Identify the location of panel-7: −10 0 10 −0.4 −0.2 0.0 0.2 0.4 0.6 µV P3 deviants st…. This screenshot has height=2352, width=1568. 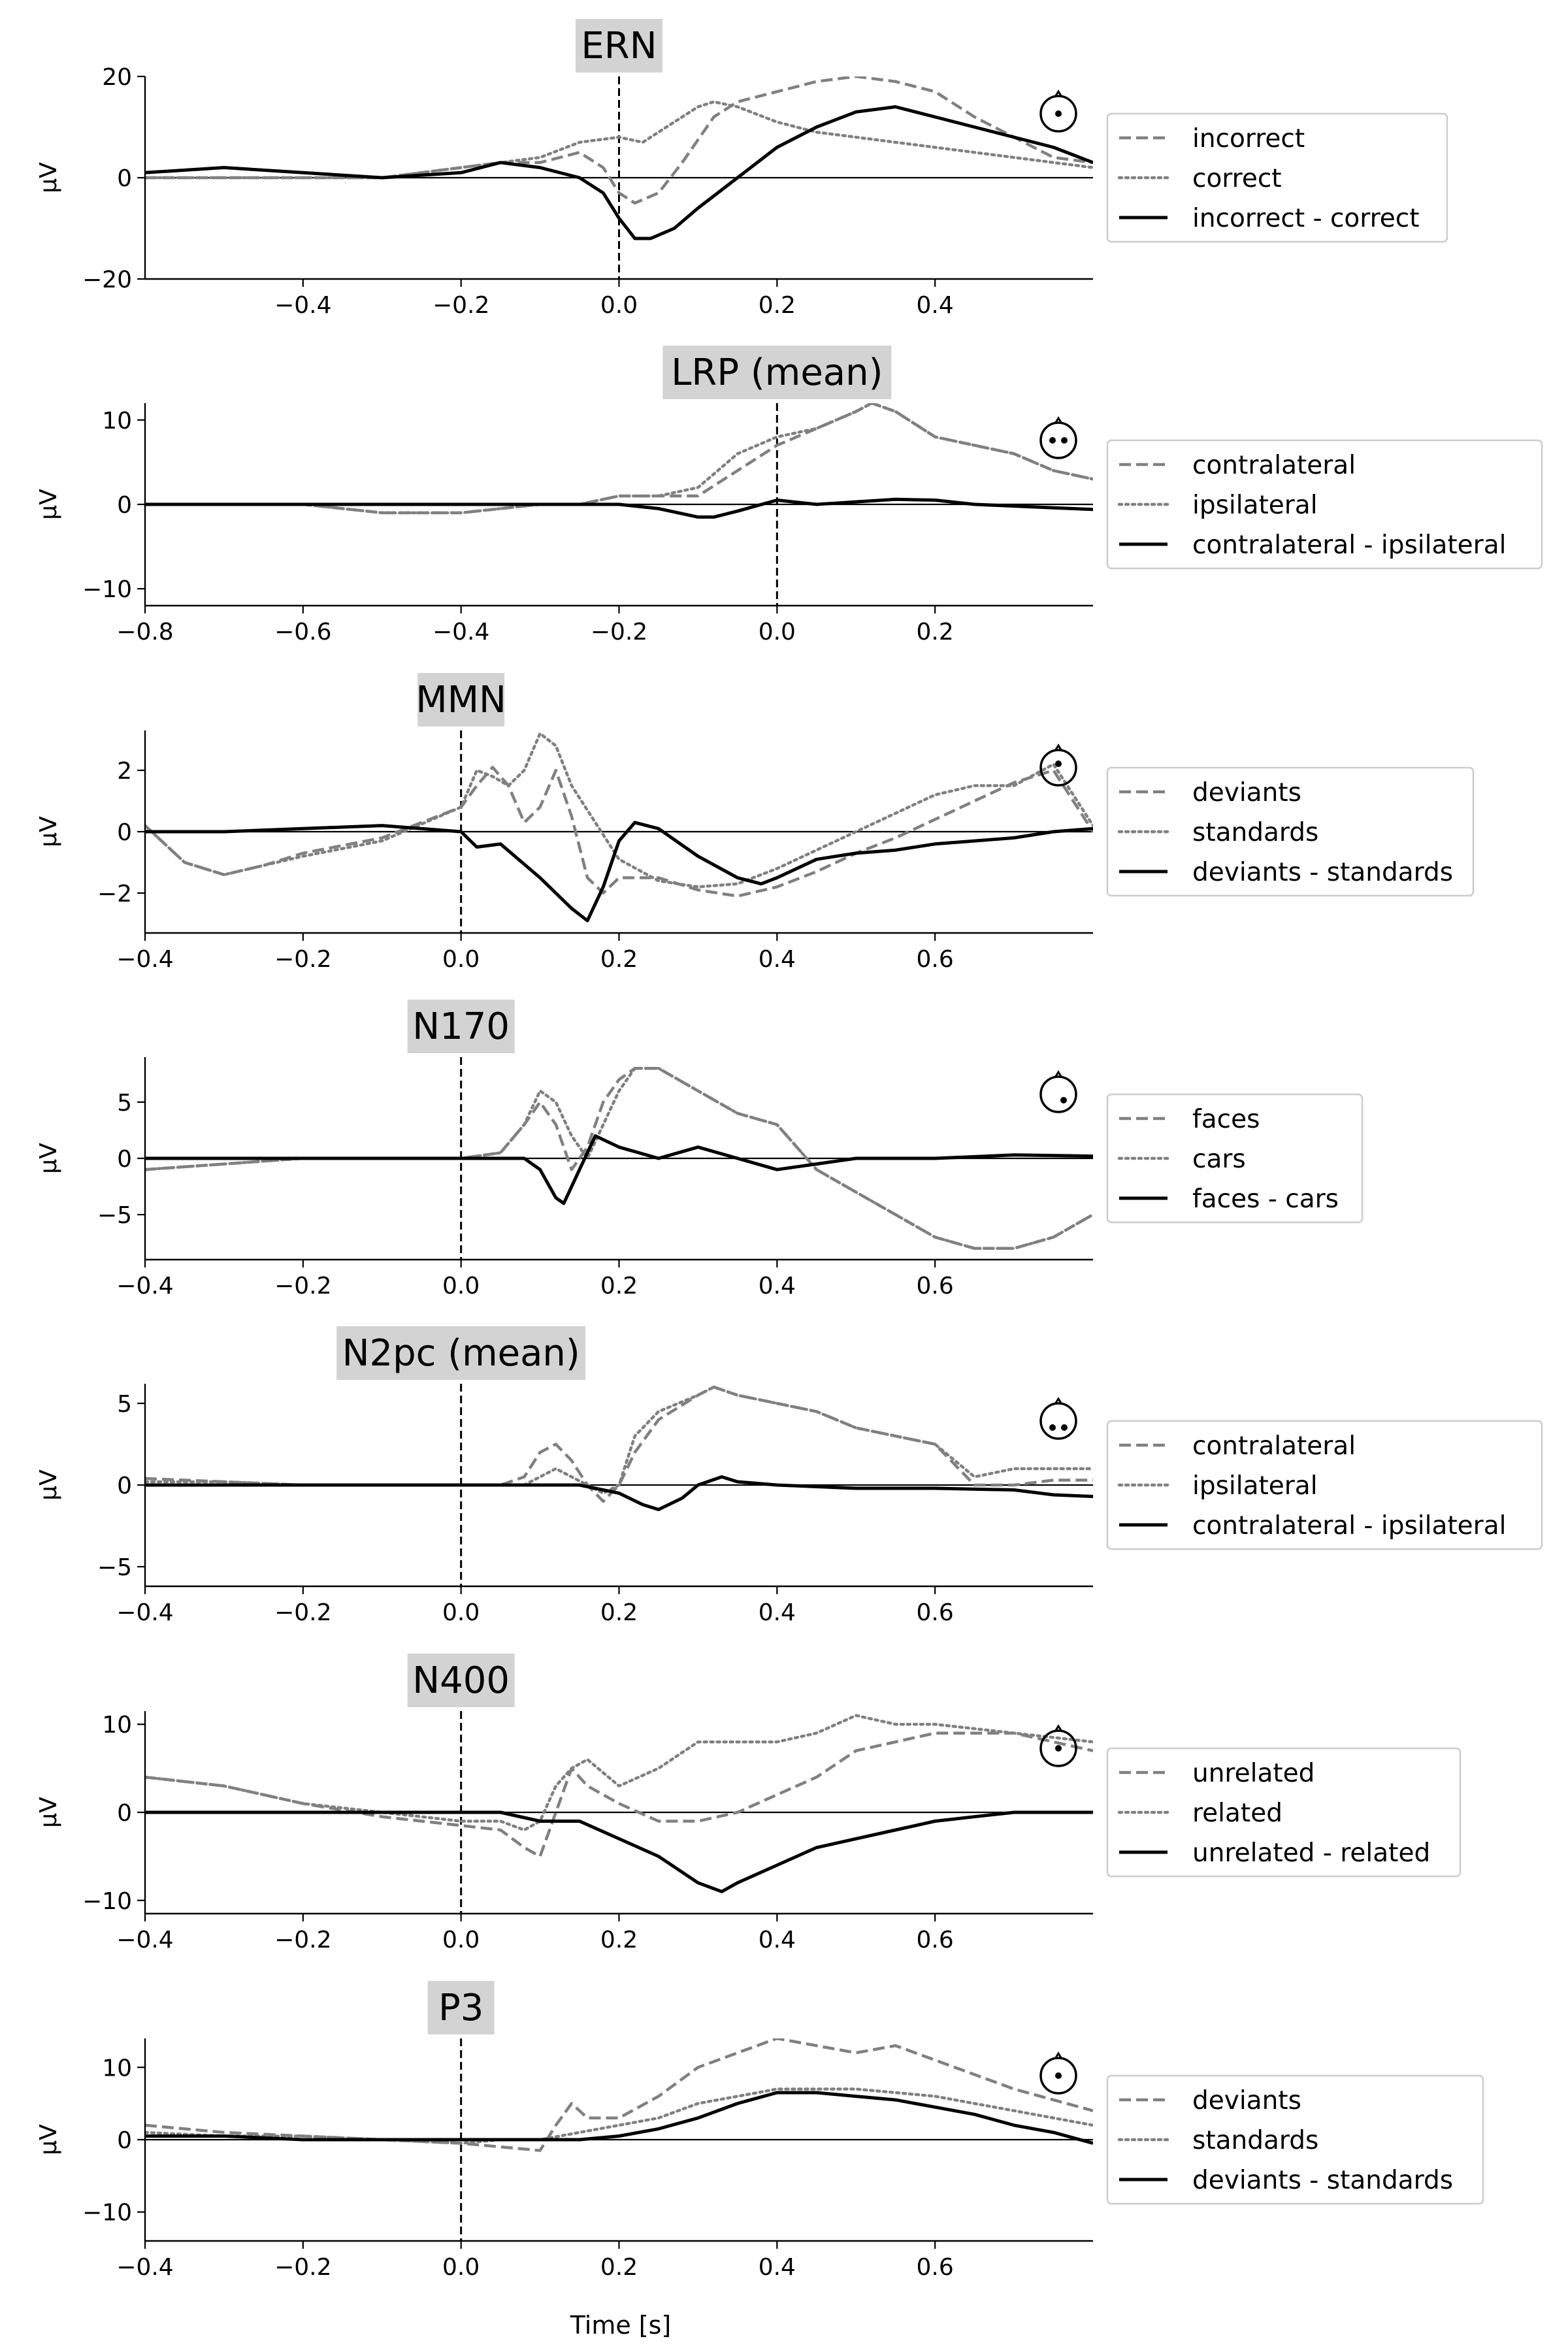
(759, 2131).